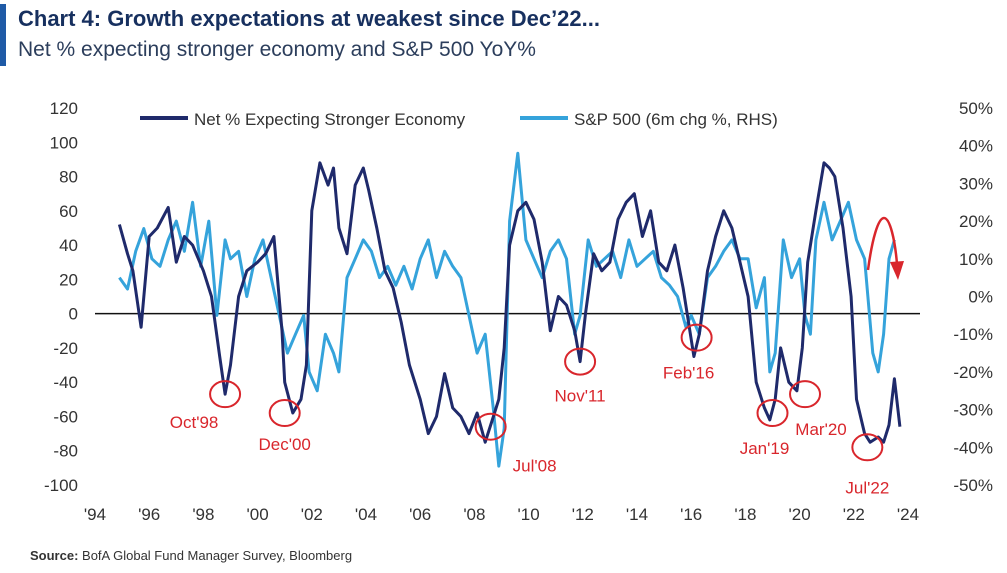  What do you see at coordinates (194, 422) in the screenshot?
I see `annotation-label: Oct'98` at bounding box center [194, 422].